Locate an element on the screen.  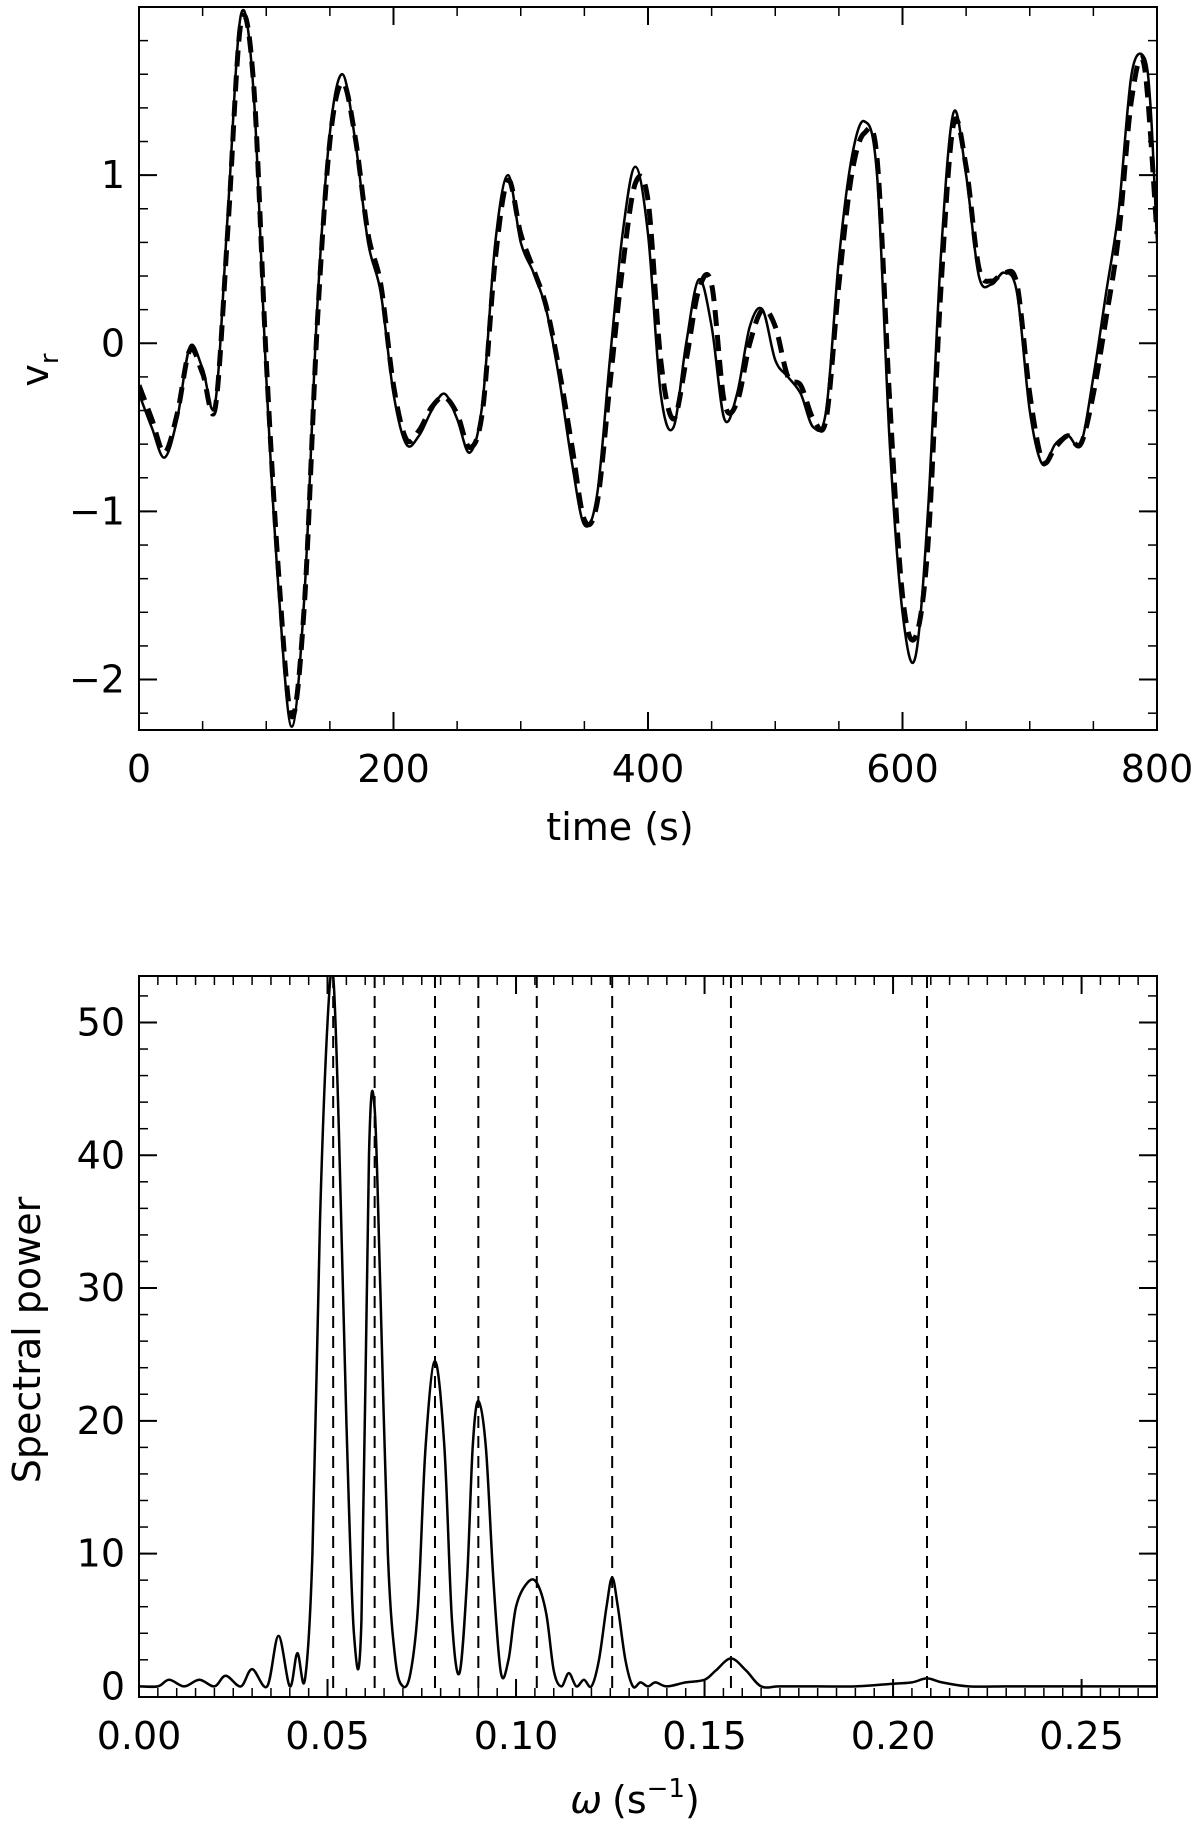
y-axis-label-main: v is located at coordinates (35, 375).